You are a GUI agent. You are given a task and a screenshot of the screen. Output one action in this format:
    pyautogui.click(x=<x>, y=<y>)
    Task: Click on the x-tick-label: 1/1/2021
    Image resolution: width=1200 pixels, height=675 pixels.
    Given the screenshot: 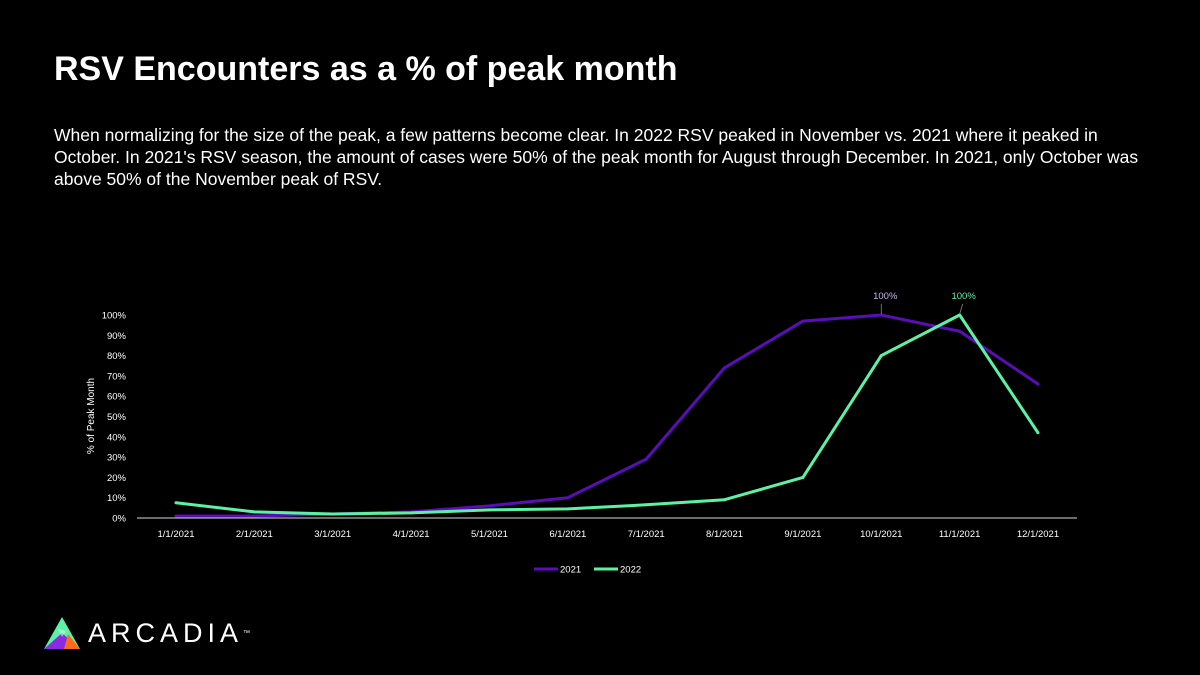 What is the action you would take?
    pyautogui.click(x=176, y=534)
    